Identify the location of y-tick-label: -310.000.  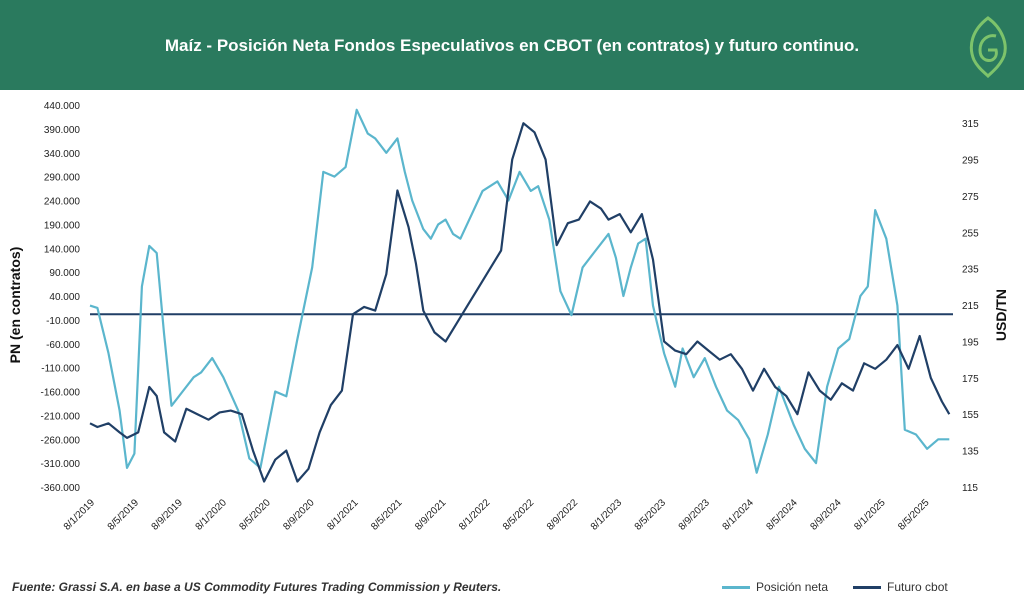
(61, 464).